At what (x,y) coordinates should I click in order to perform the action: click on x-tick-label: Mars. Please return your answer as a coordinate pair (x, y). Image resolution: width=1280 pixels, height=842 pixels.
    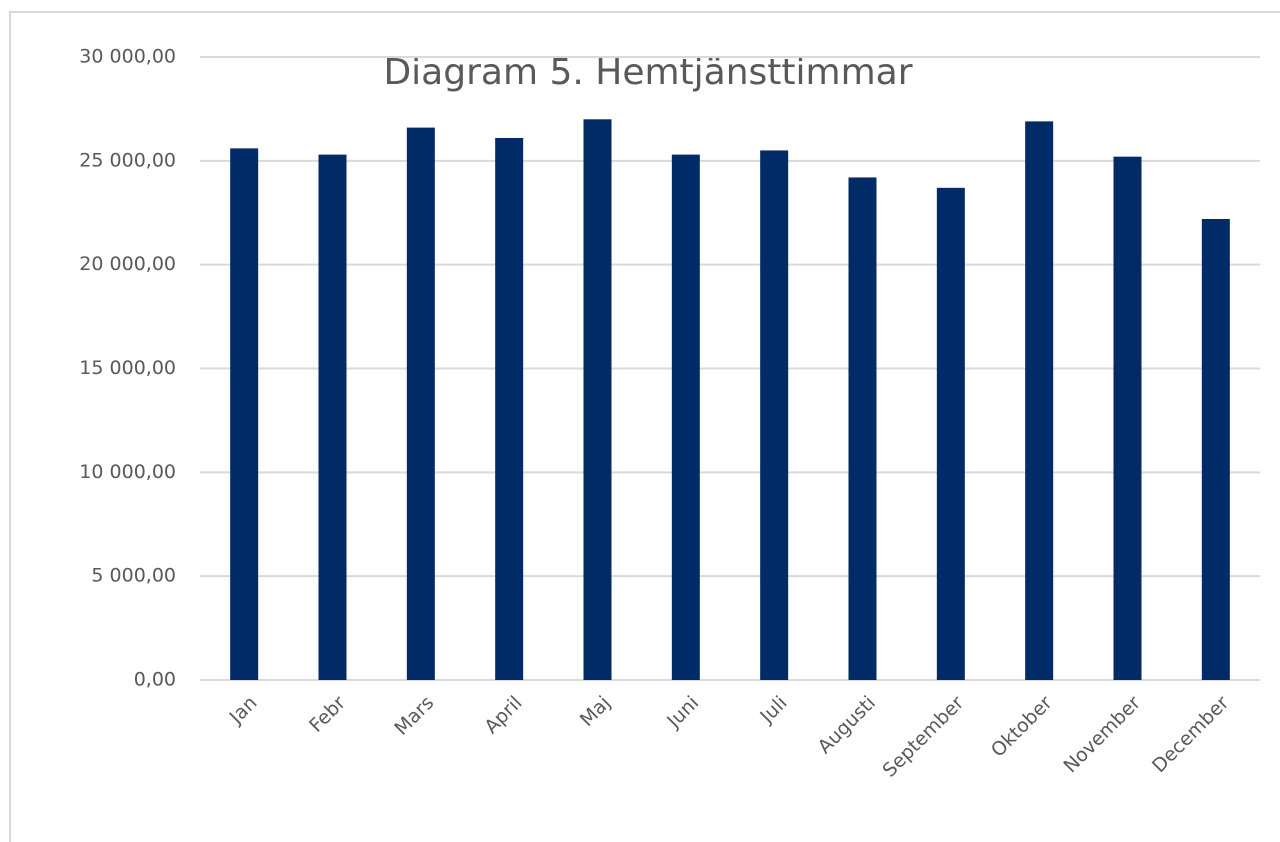
    Looking at the image, I should click on (414, 716).